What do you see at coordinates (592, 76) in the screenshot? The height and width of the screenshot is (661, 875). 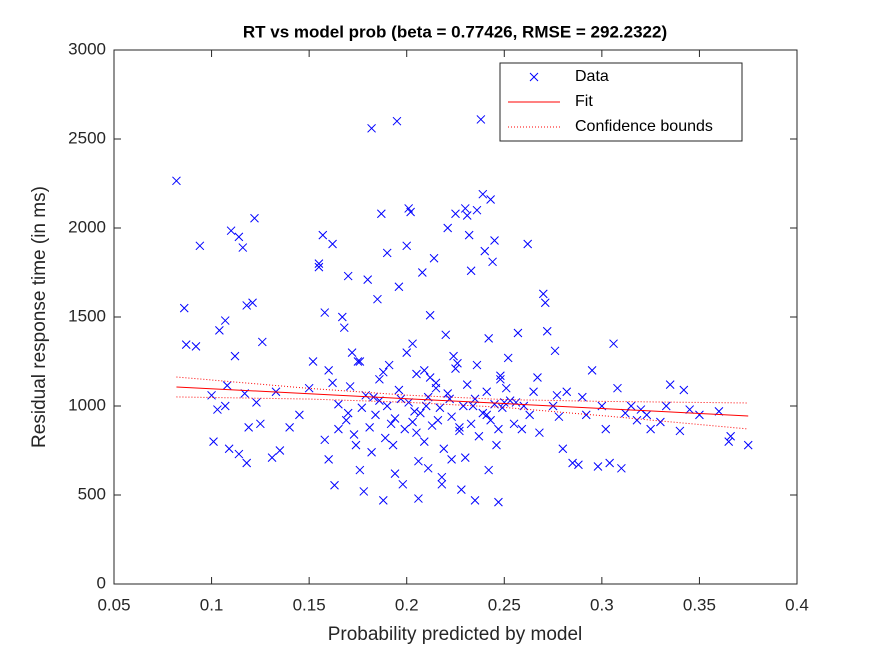 I see `legend-label: Data` at bounding box center [592, 76].